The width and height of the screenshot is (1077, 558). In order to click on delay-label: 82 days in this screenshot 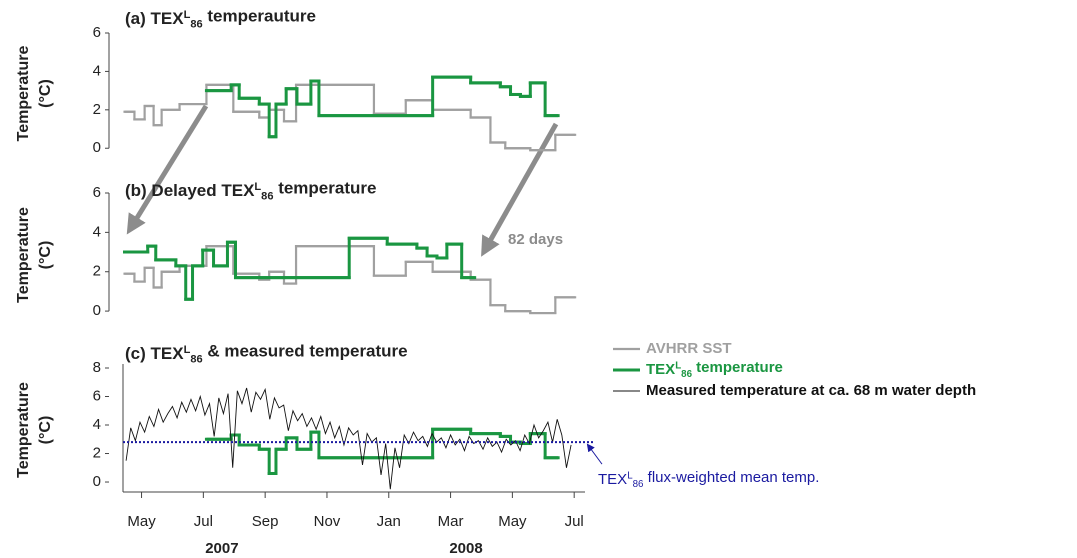, I will do `click(535, 239)`.